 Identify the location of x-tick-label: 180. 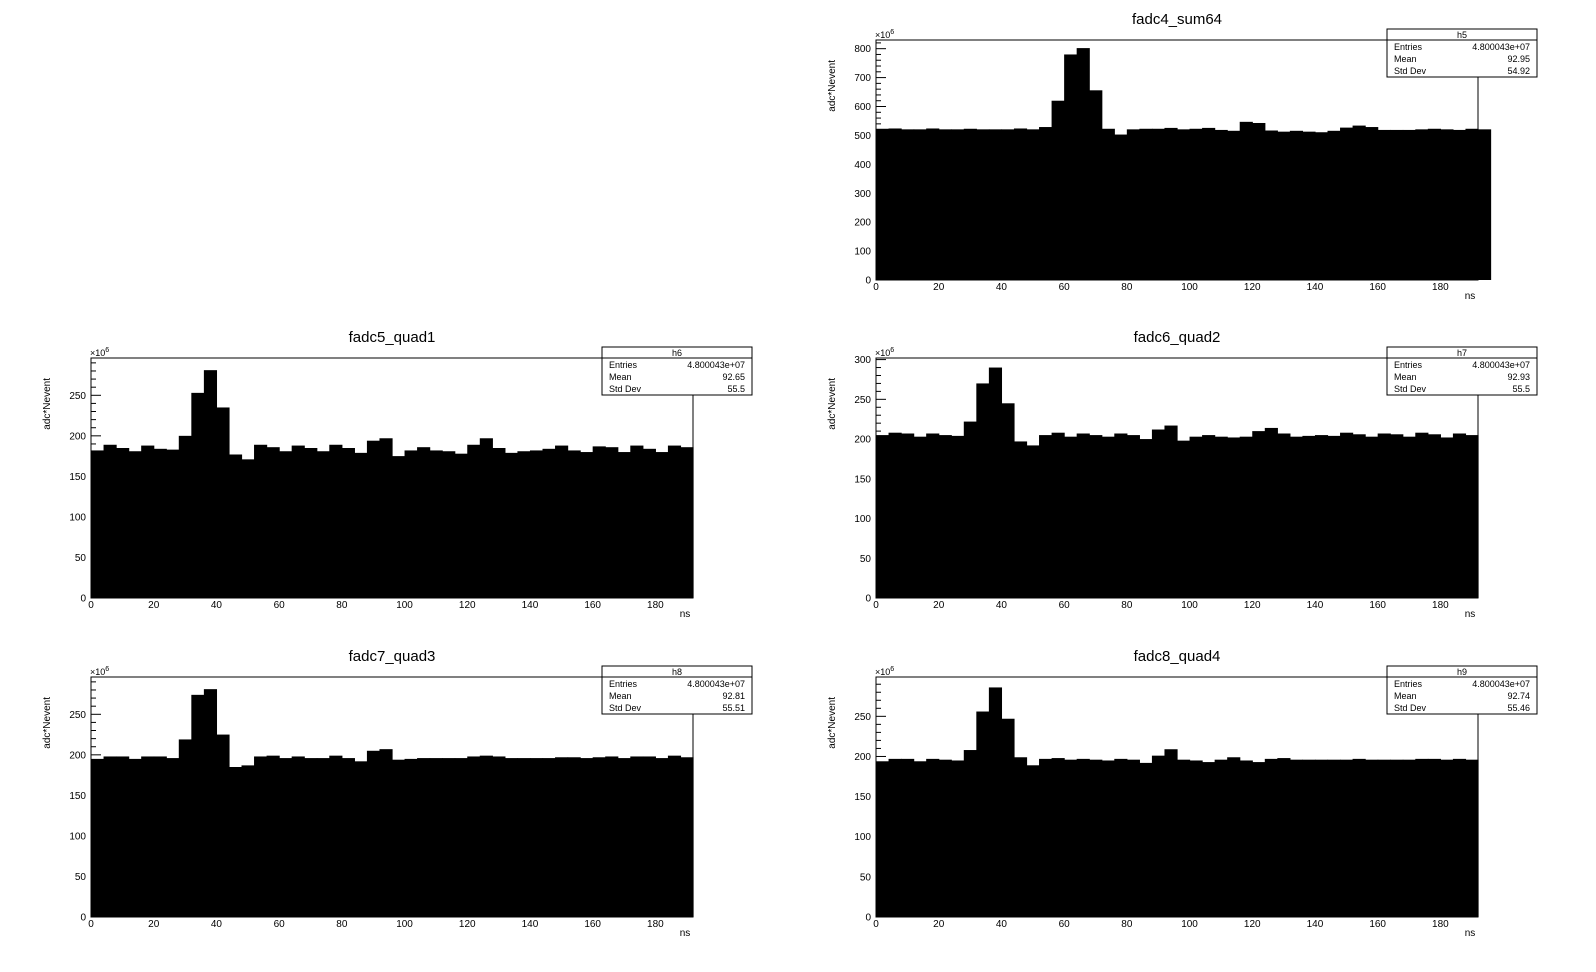
(1440, 287).